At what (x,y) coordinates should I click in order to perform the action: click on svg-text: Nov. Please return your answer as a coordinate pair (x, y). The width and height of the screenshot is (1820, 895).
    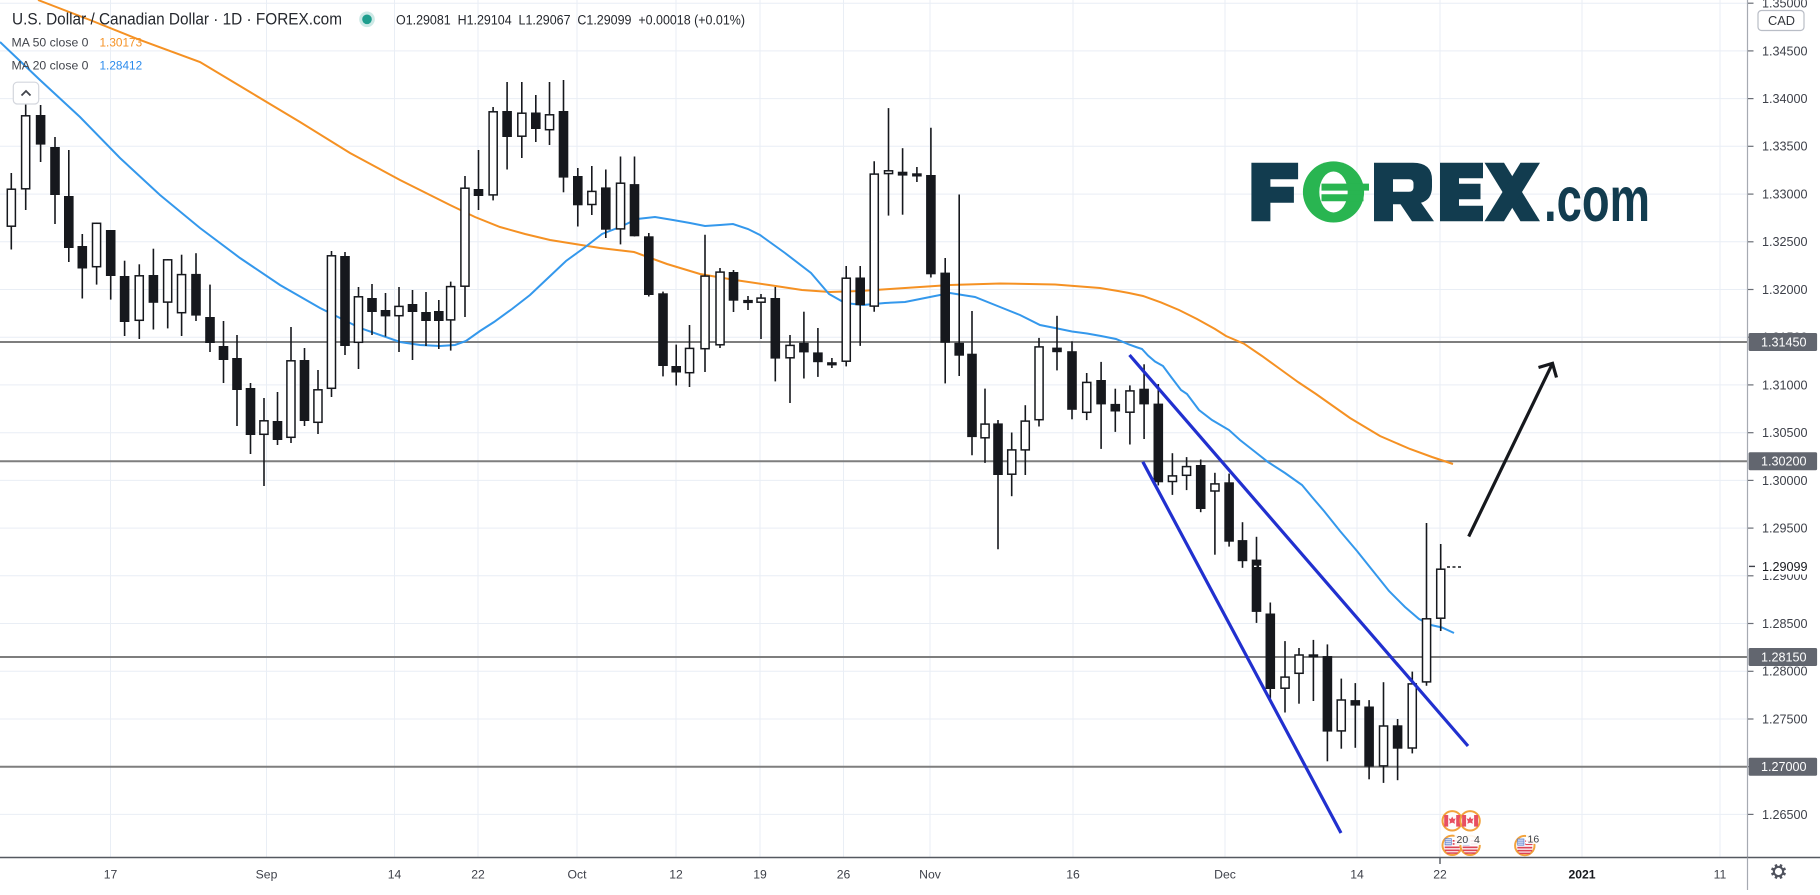
    Looking at the image, I should click on (930, 875).